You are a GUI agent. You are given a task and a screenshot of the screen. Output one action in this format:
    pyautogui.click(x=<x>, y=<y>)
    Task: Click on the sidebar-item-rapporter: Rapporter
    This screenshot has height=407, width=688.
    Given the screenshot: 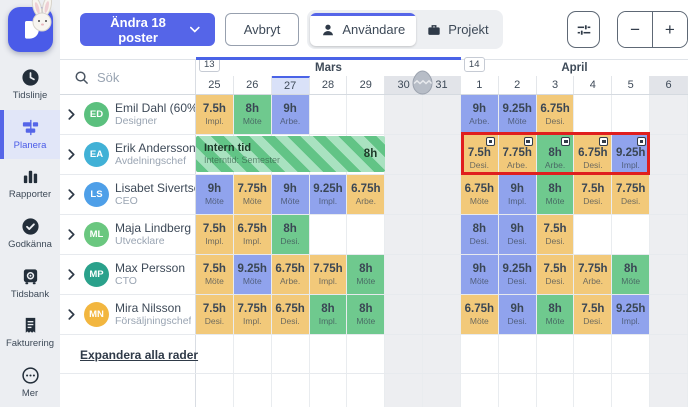 What is the action you would take?
    pyautogui.click(x=30, y=184)
    